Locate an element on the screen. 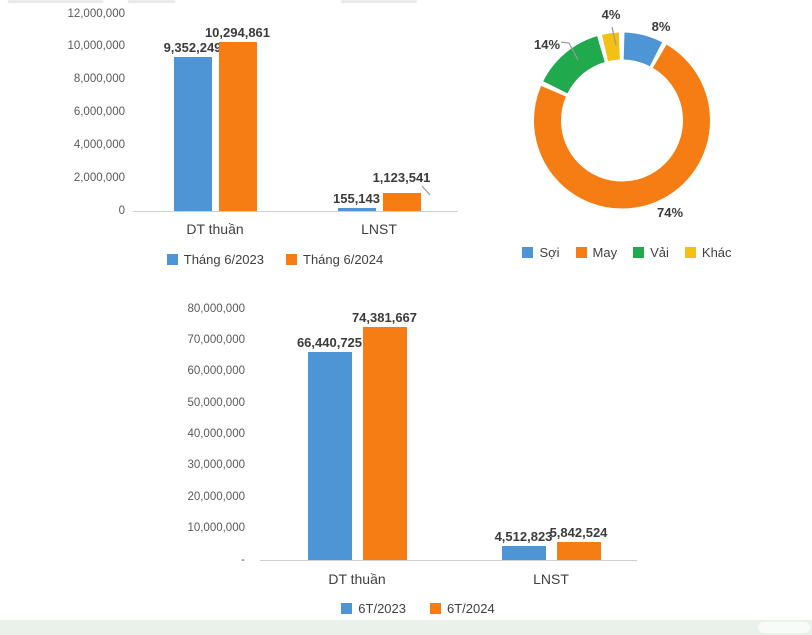 Image resolution: width=812 pixels, height=635 pixels. donut-slice-May is located at coordinates (622, 120).